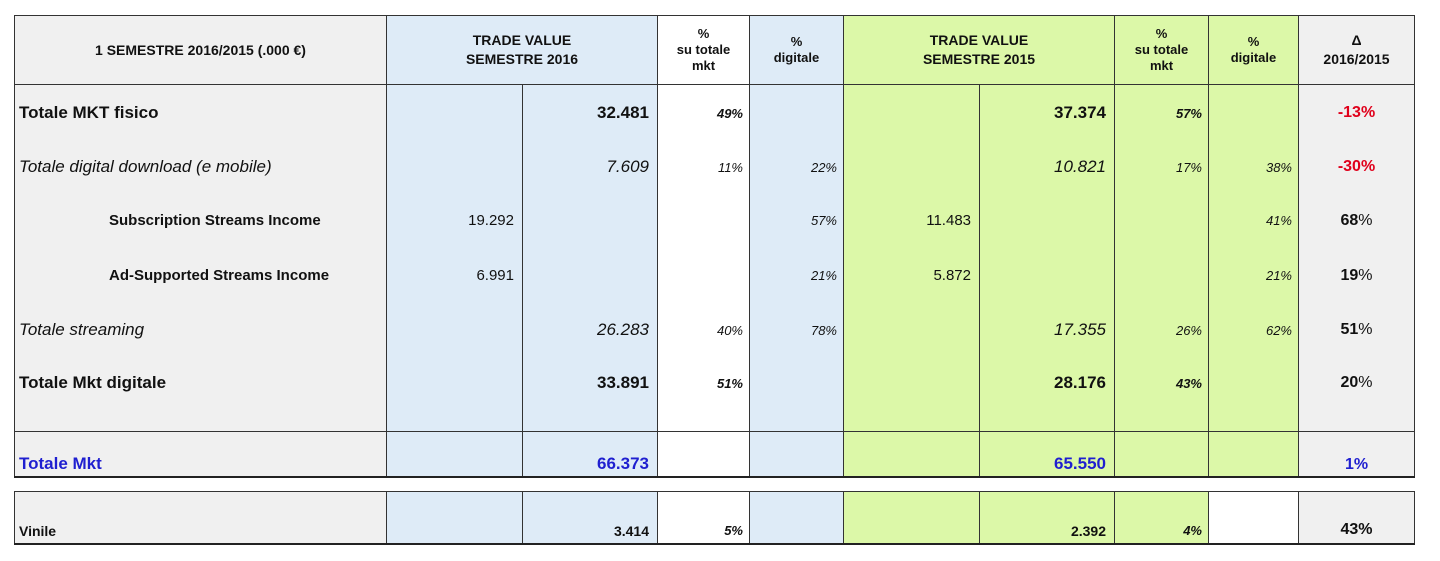 This screenshot has width=1440, height=561. What do you see at coordinates (1161, 167) in the screenshot?
I see `pct-total-2015: 17%` at bounding box center [1161, 167].